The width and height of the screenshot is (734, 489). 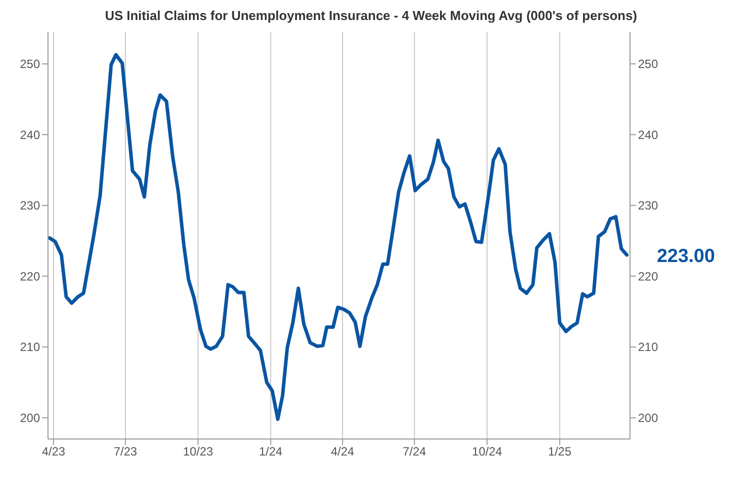 What do you see at coordinates (126, 451) in the screenshot?
I see `x-tick-label: 7/23` at bounding box center [126, 451].